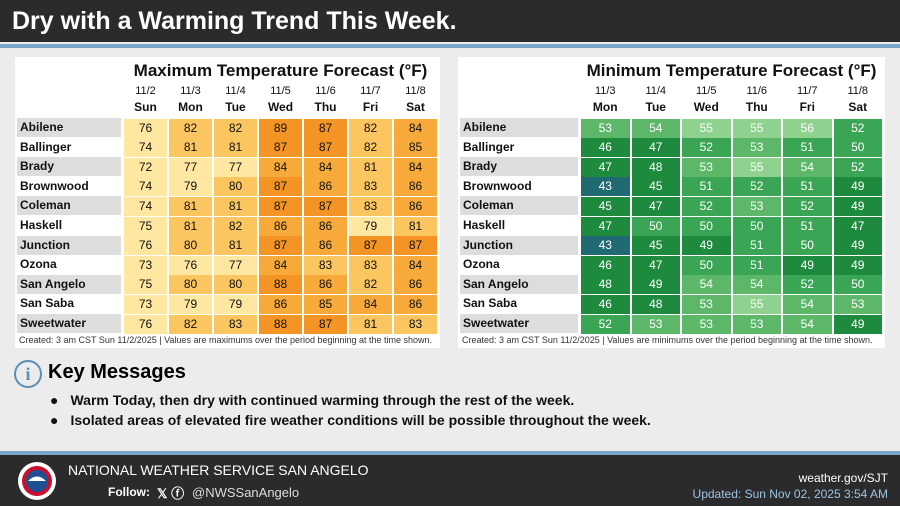  I want to click on city: Sweetwater, so click(519, 323).